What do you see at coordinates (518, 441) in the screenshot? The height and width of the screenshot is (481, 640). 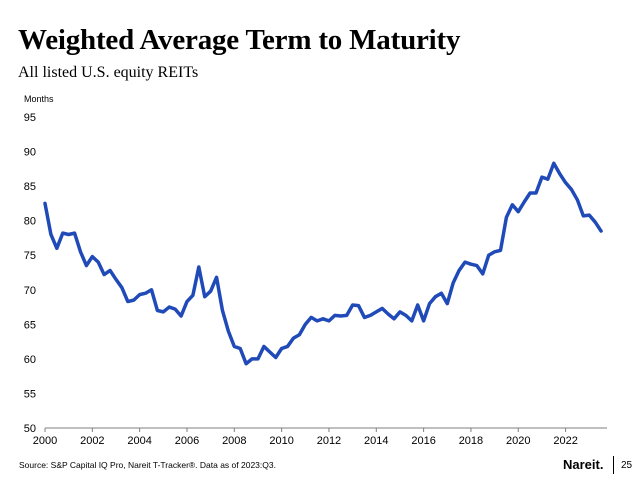 I see `x-tick-label: 2020` at bounding box center [518, 441].